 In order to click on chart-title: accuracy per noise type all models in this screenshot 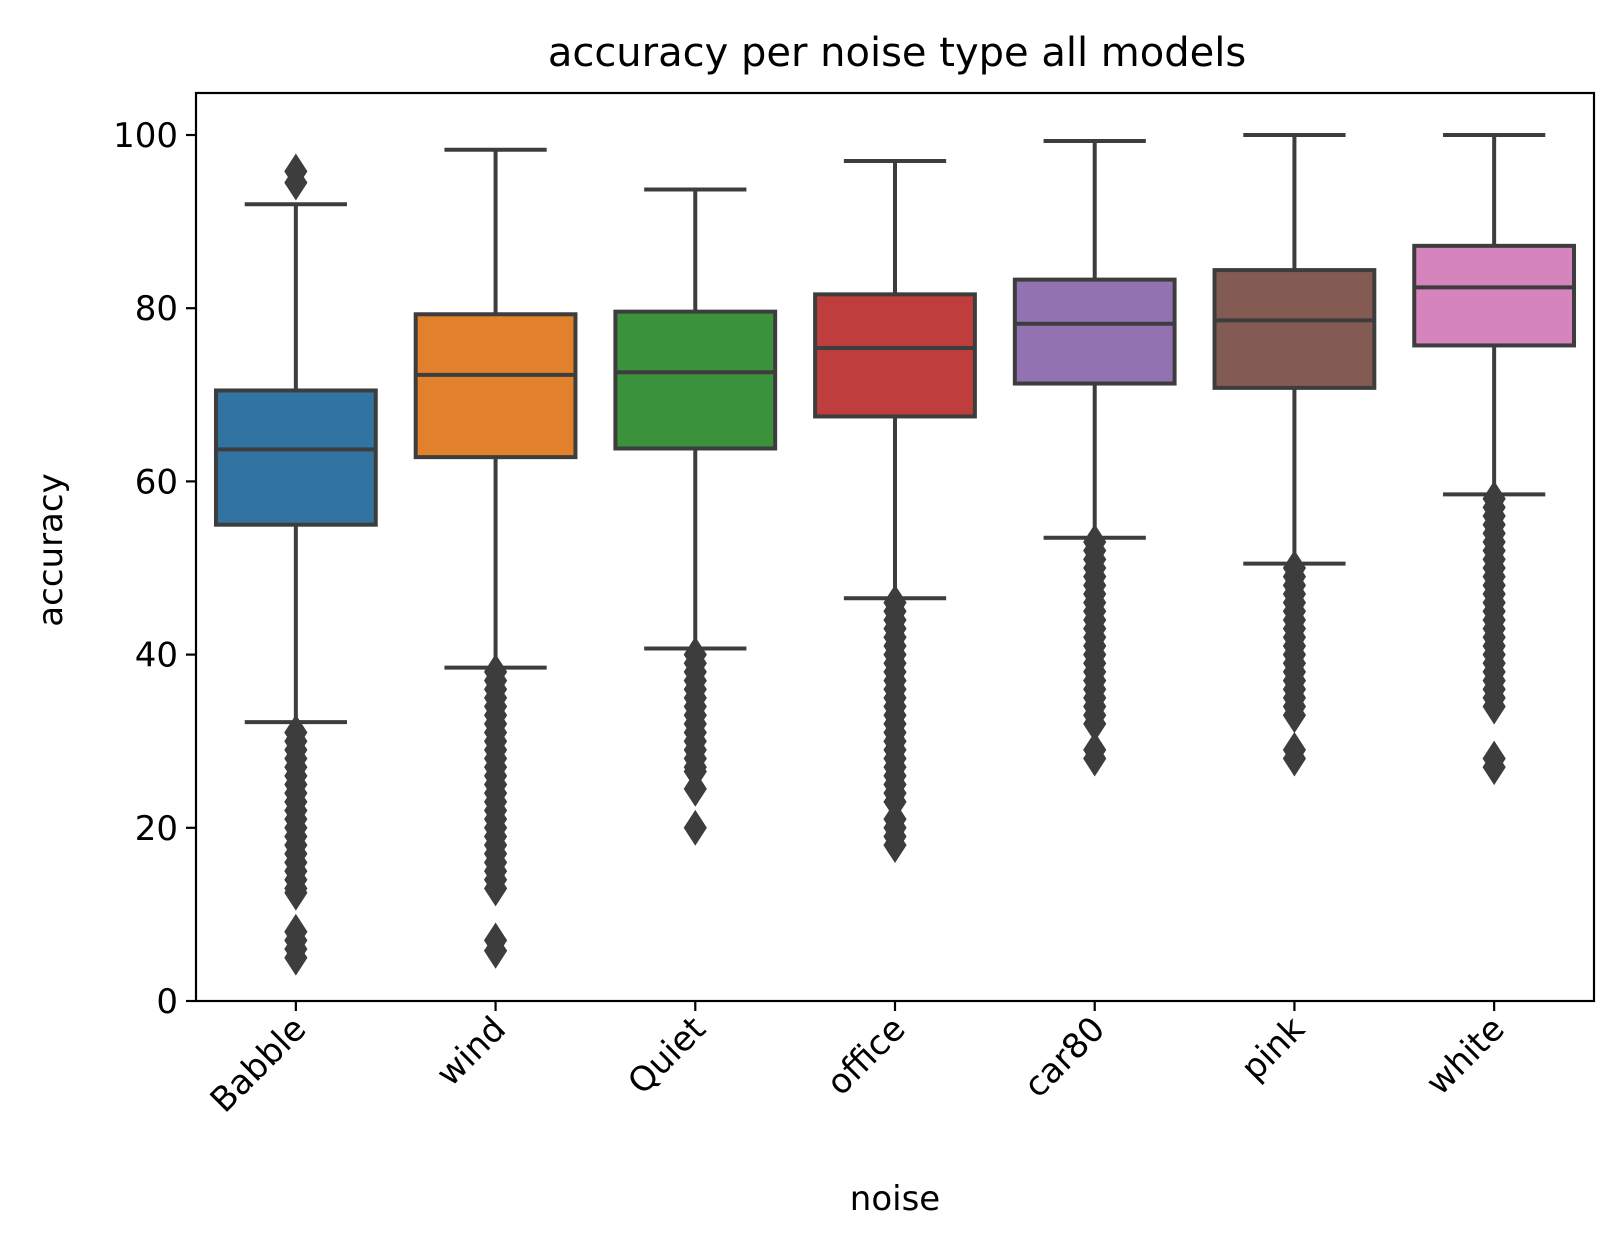, I will do `click(897, 53)`.